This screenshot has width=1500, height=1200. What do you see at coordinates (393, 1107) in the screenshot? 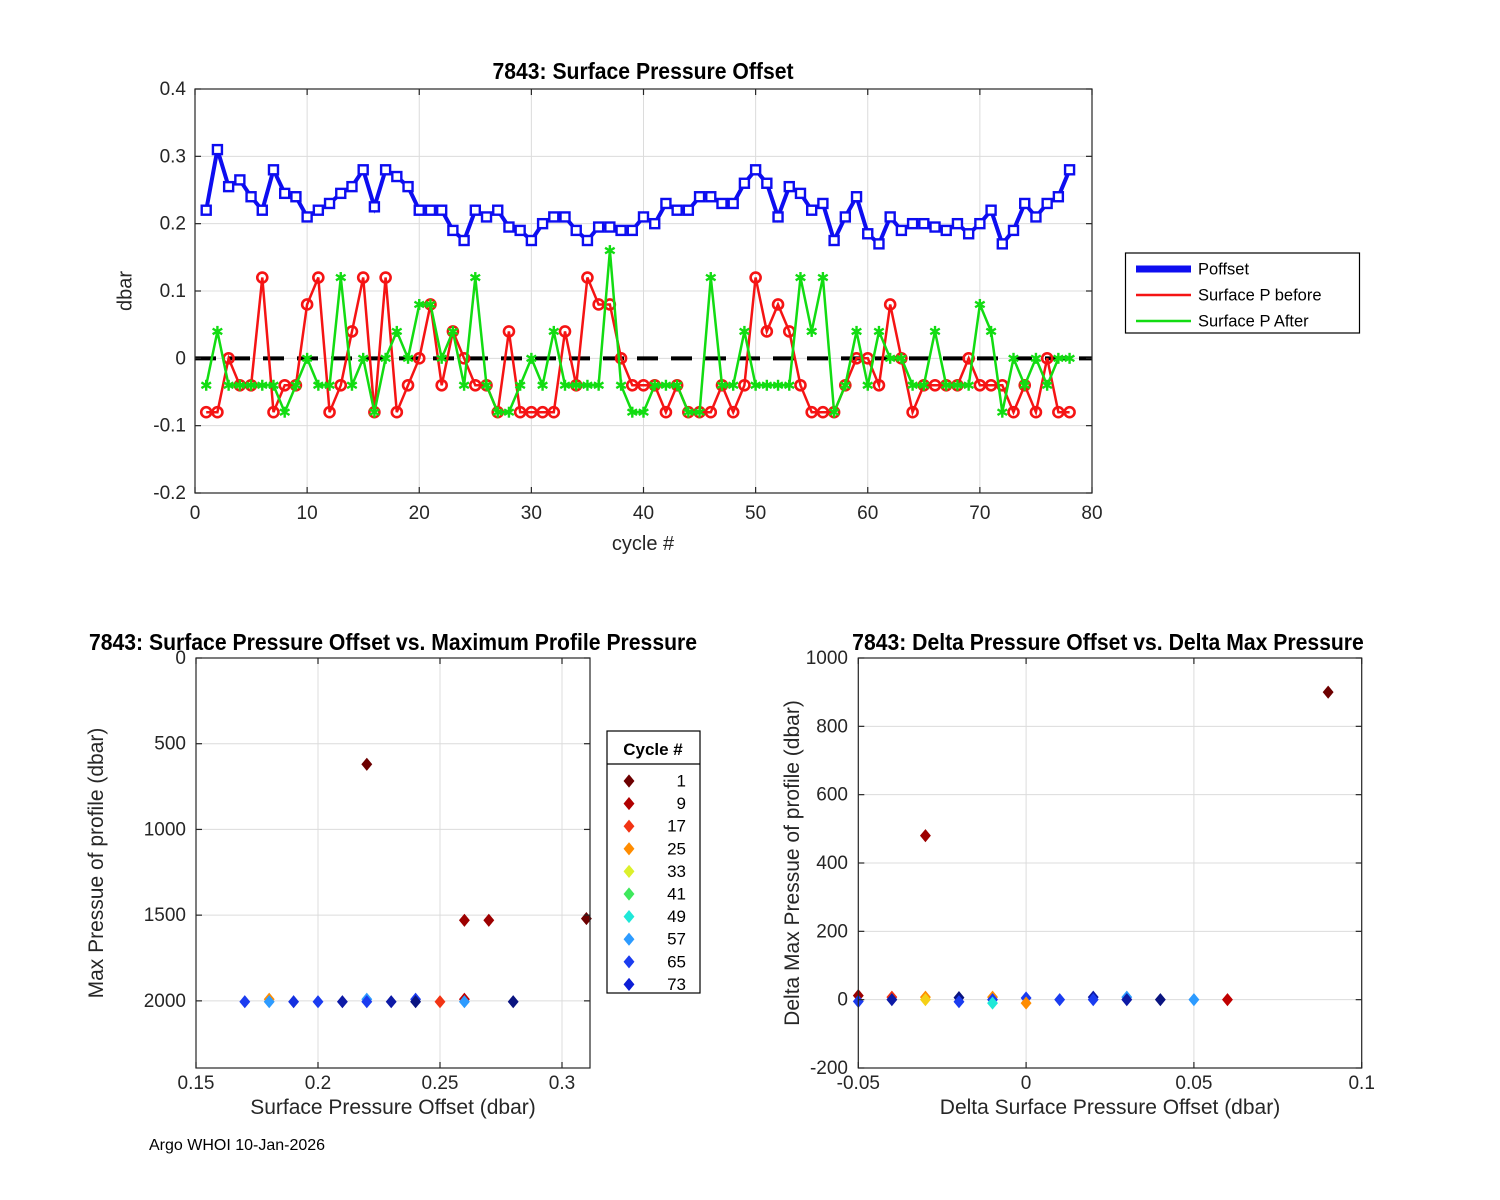
I see `bottom-left-chart-xlabel: Surface Pressure Offset (dbar)` at bounding box center [393, 1107].